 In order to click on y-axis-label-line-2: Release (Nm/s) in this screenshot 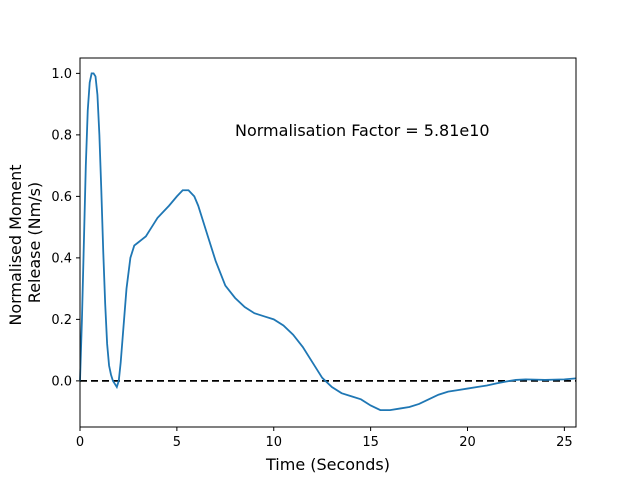, I will do `click(34, 242)`.